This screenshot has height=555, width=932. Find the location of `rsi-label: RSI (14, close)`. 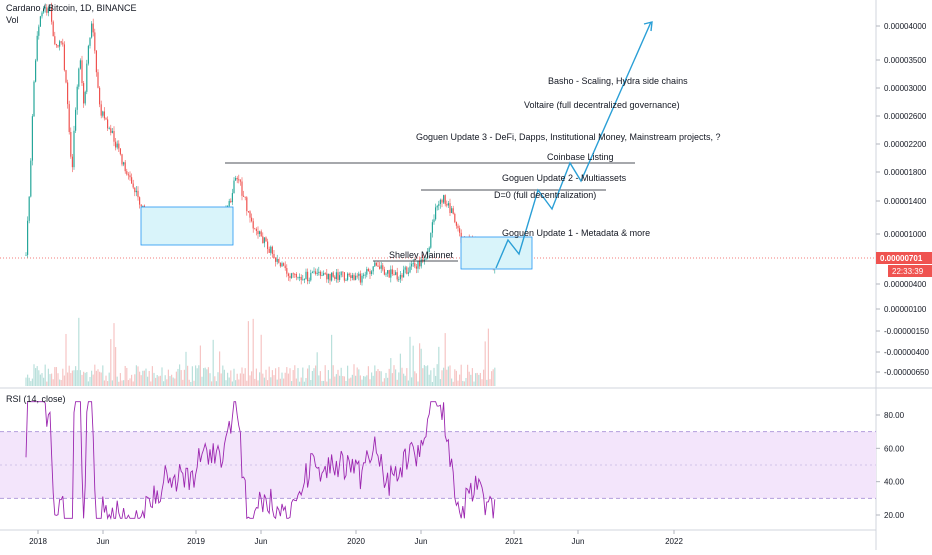

rsi-label: RSI (14, close) is located at coordinates (36, 399).